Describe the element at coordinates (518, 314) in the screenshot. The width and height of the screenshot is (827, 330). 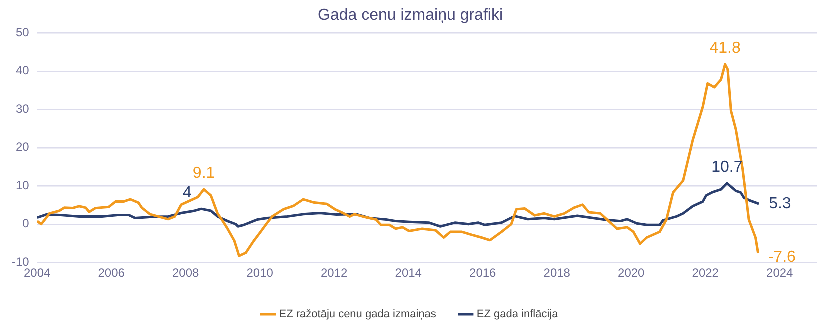
I see `legend-label: EZ gada inflācija` at that location.